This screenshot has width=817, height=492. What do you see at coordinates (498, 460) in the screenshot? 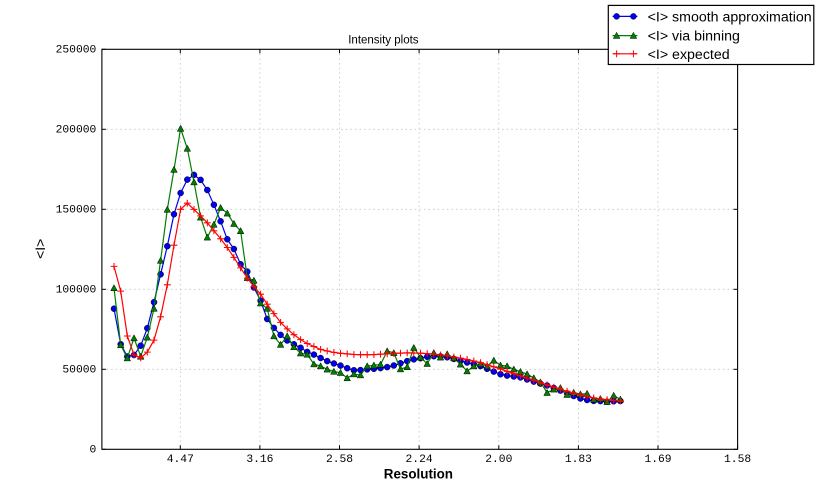
I see `svg-text: 2.00` at bounding box center [498, 460].